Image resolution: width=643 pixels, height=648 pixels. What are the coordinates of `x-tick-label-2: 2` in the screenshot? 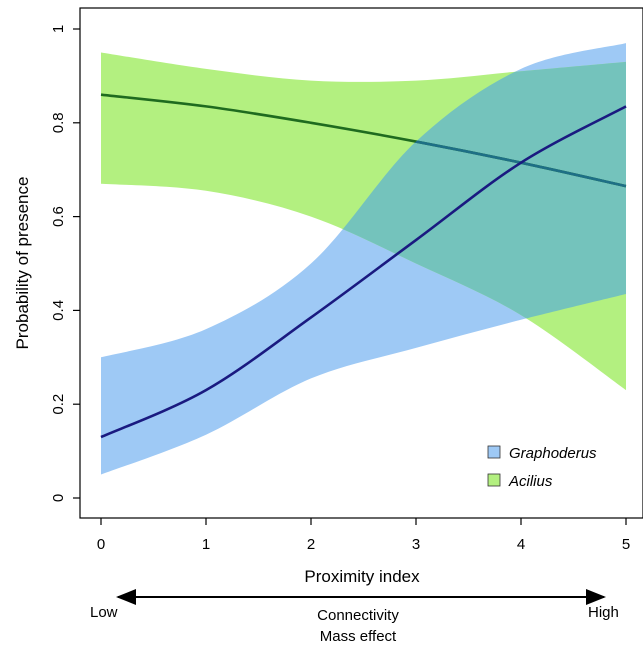 It's located at (311, 544).